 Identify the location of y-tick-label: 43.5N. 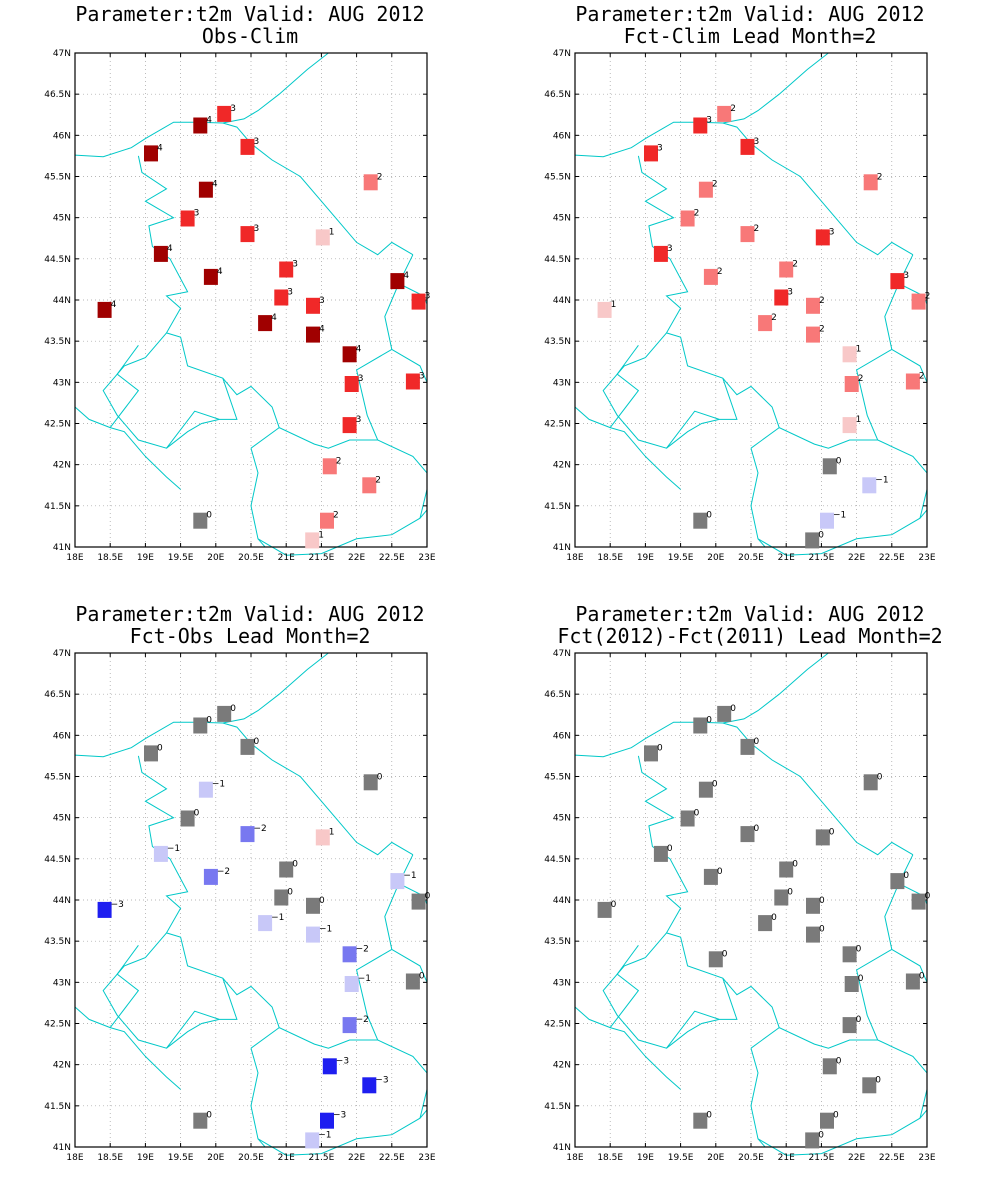
(557, 942).